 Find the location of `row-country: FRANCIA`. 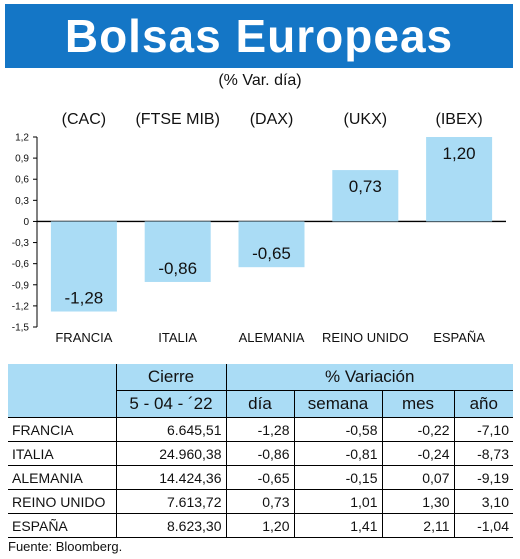

row-country: FRANCIA is located at coordinates (62, 429).